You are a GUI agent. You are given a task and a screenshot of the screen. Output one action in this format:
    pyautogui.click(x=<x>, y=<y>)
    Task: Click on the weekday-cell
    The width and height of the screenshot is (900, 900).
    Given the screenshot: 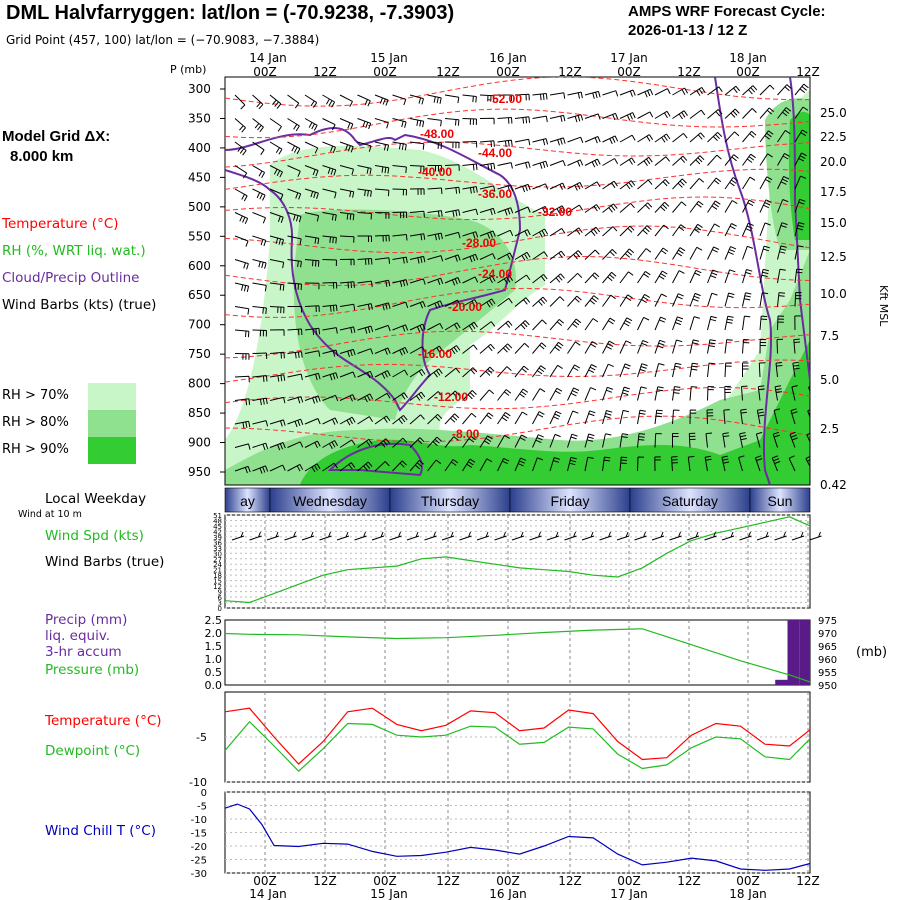 What is the action you would take?
    pyautogui.click(x=570, y=500)
    